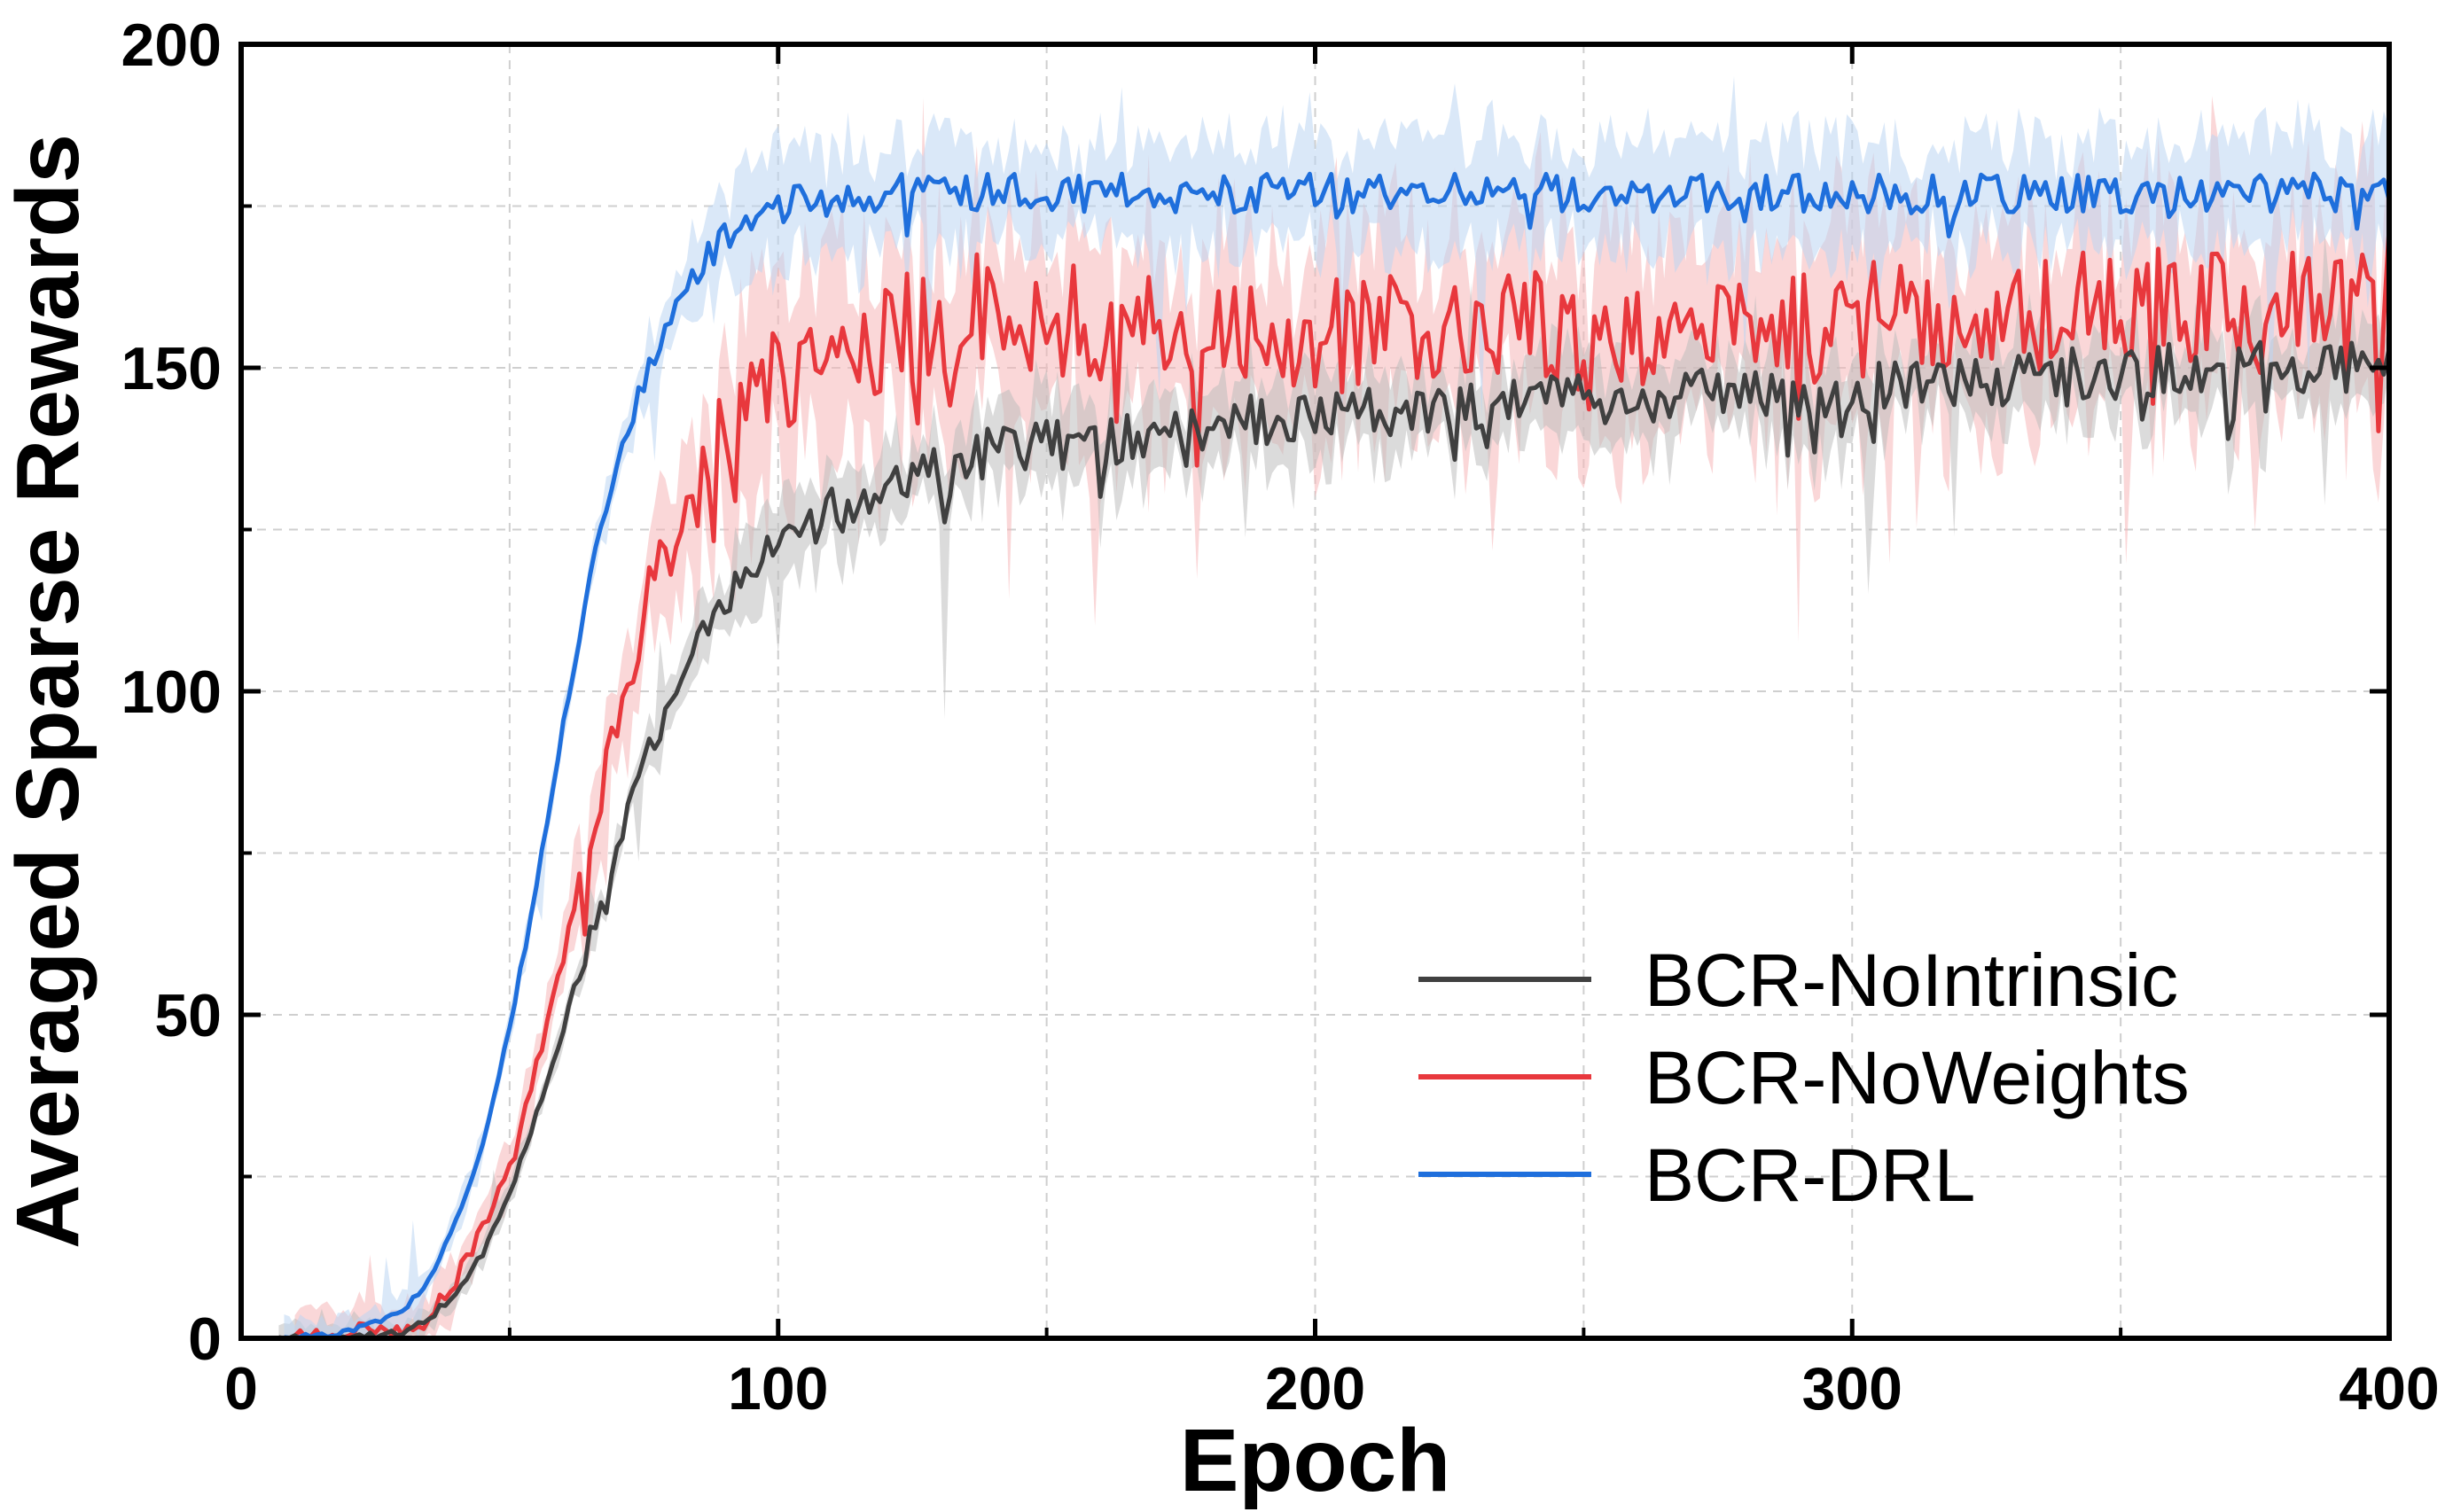  I want to click on legend: BCR-NoIntrinsic BCR-NoWeights BCR-DRL, so click(1804, 1078).